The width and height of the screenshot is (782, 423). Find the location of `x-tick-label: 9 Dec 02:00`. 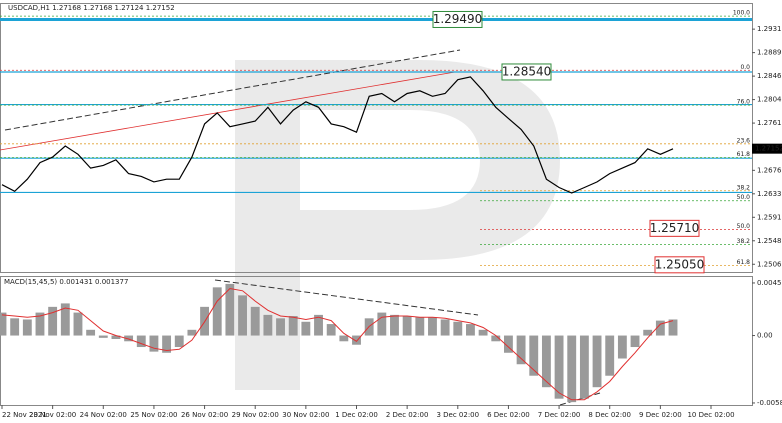

x-tick-label: 9 Dec 02:00 is located at coordinates (660, 415).